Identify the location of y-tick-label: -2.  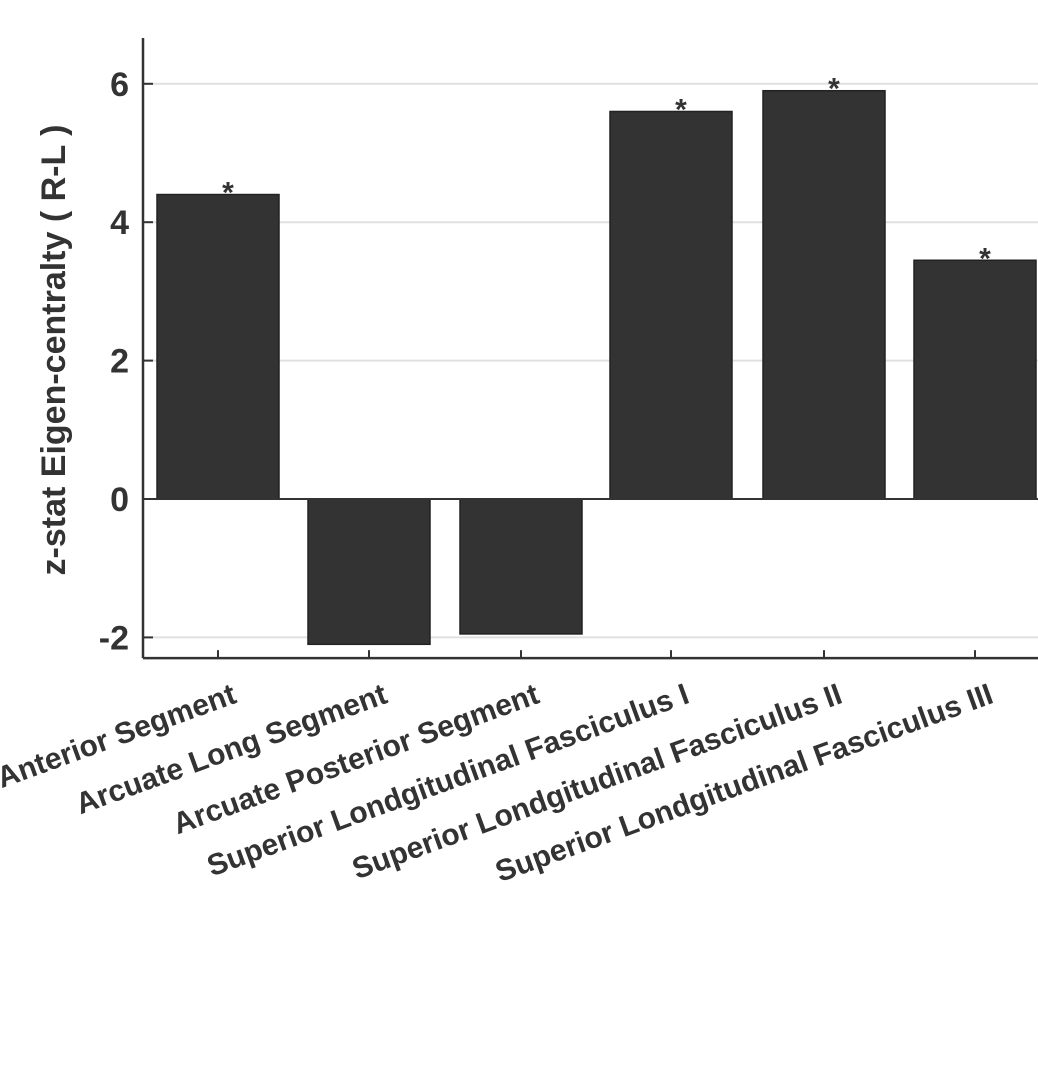
(114, 638).